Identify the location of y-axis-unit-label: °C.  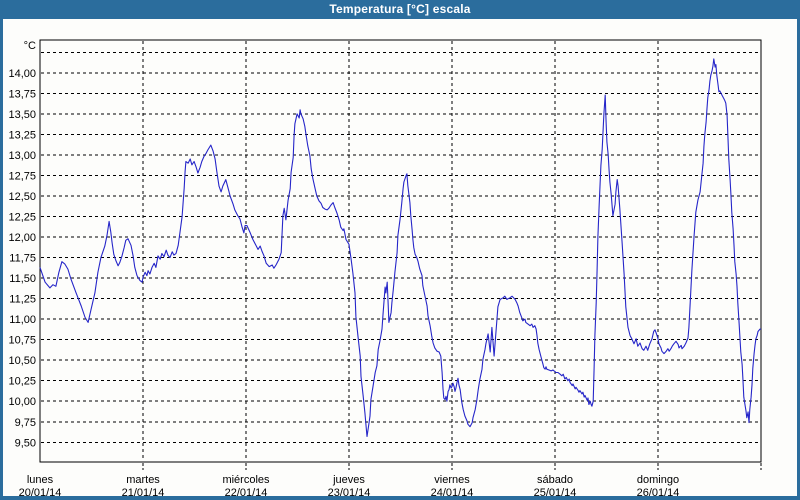
(30, 46).